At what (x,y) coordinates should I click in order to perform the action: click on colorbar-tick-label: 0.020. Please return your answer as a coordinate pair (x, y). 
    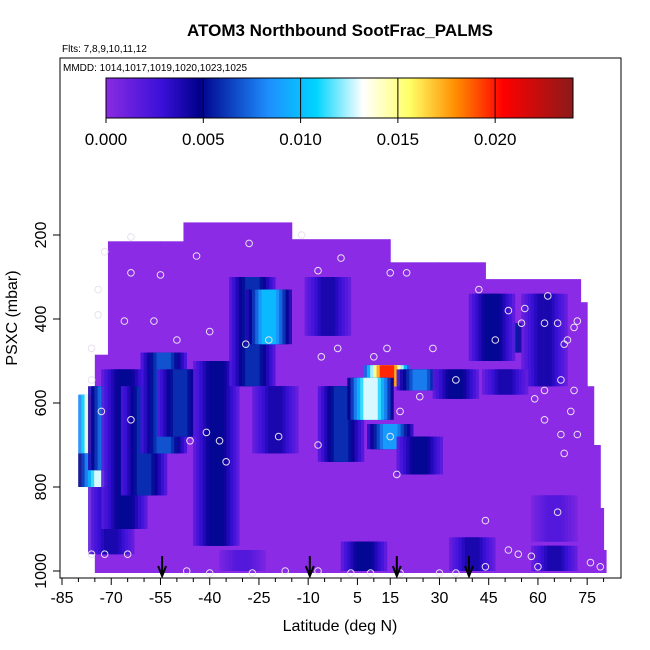
    Looking at the image, I should click on (495, 139).